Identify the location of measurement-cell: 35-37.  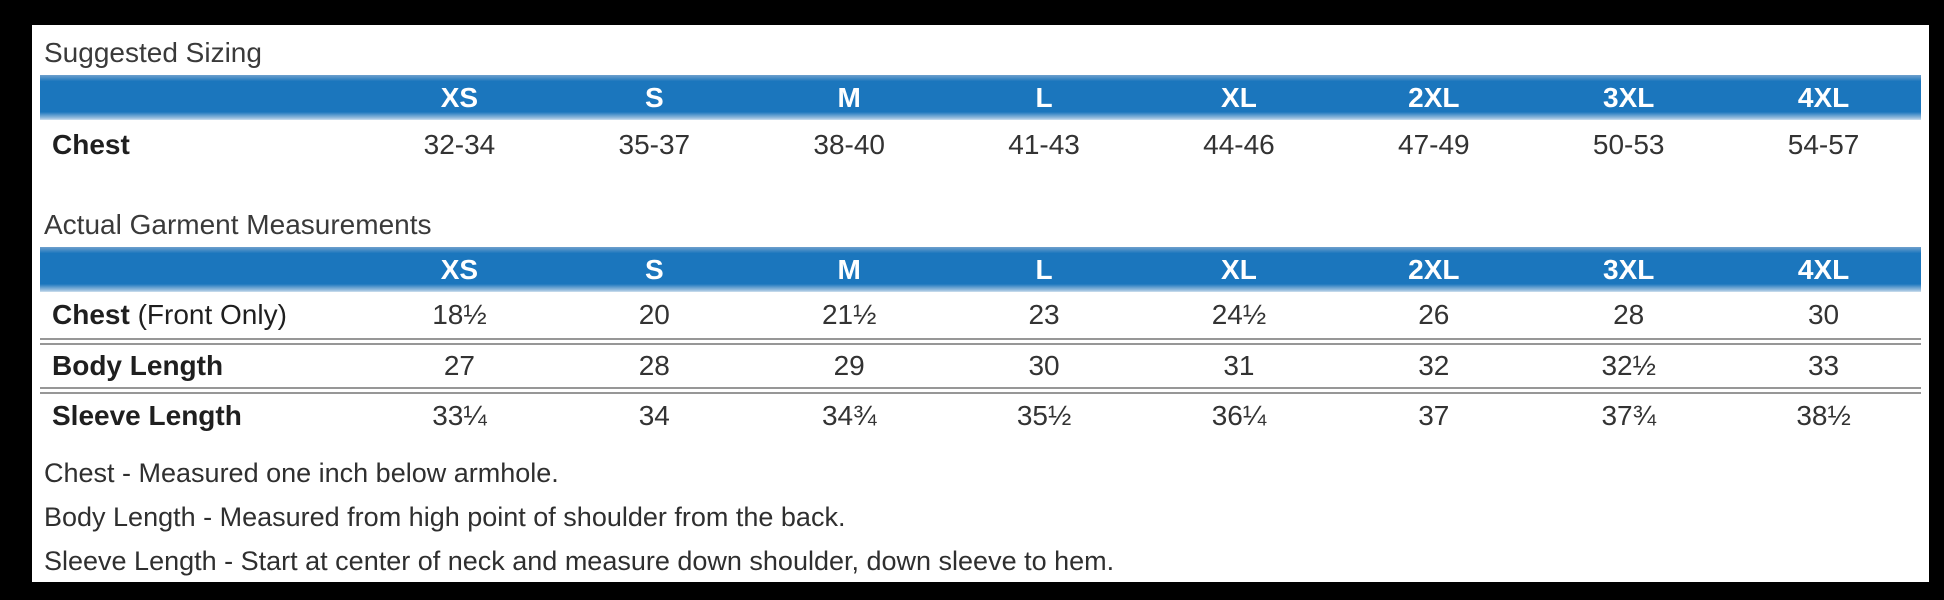
(654, 144).